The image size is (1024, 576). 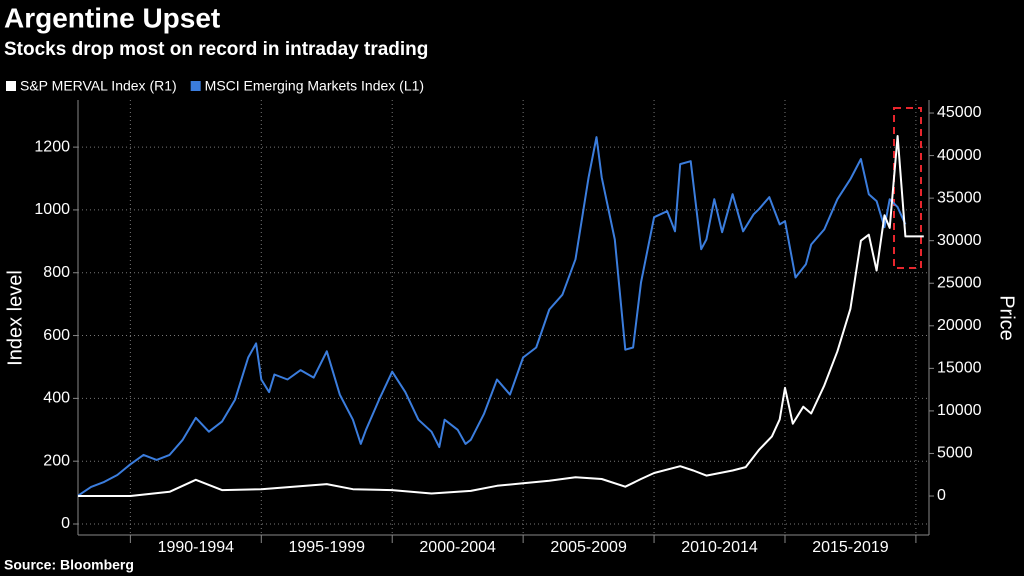 I want to click on y-tick-label: 0, so click(x=65, y=523).